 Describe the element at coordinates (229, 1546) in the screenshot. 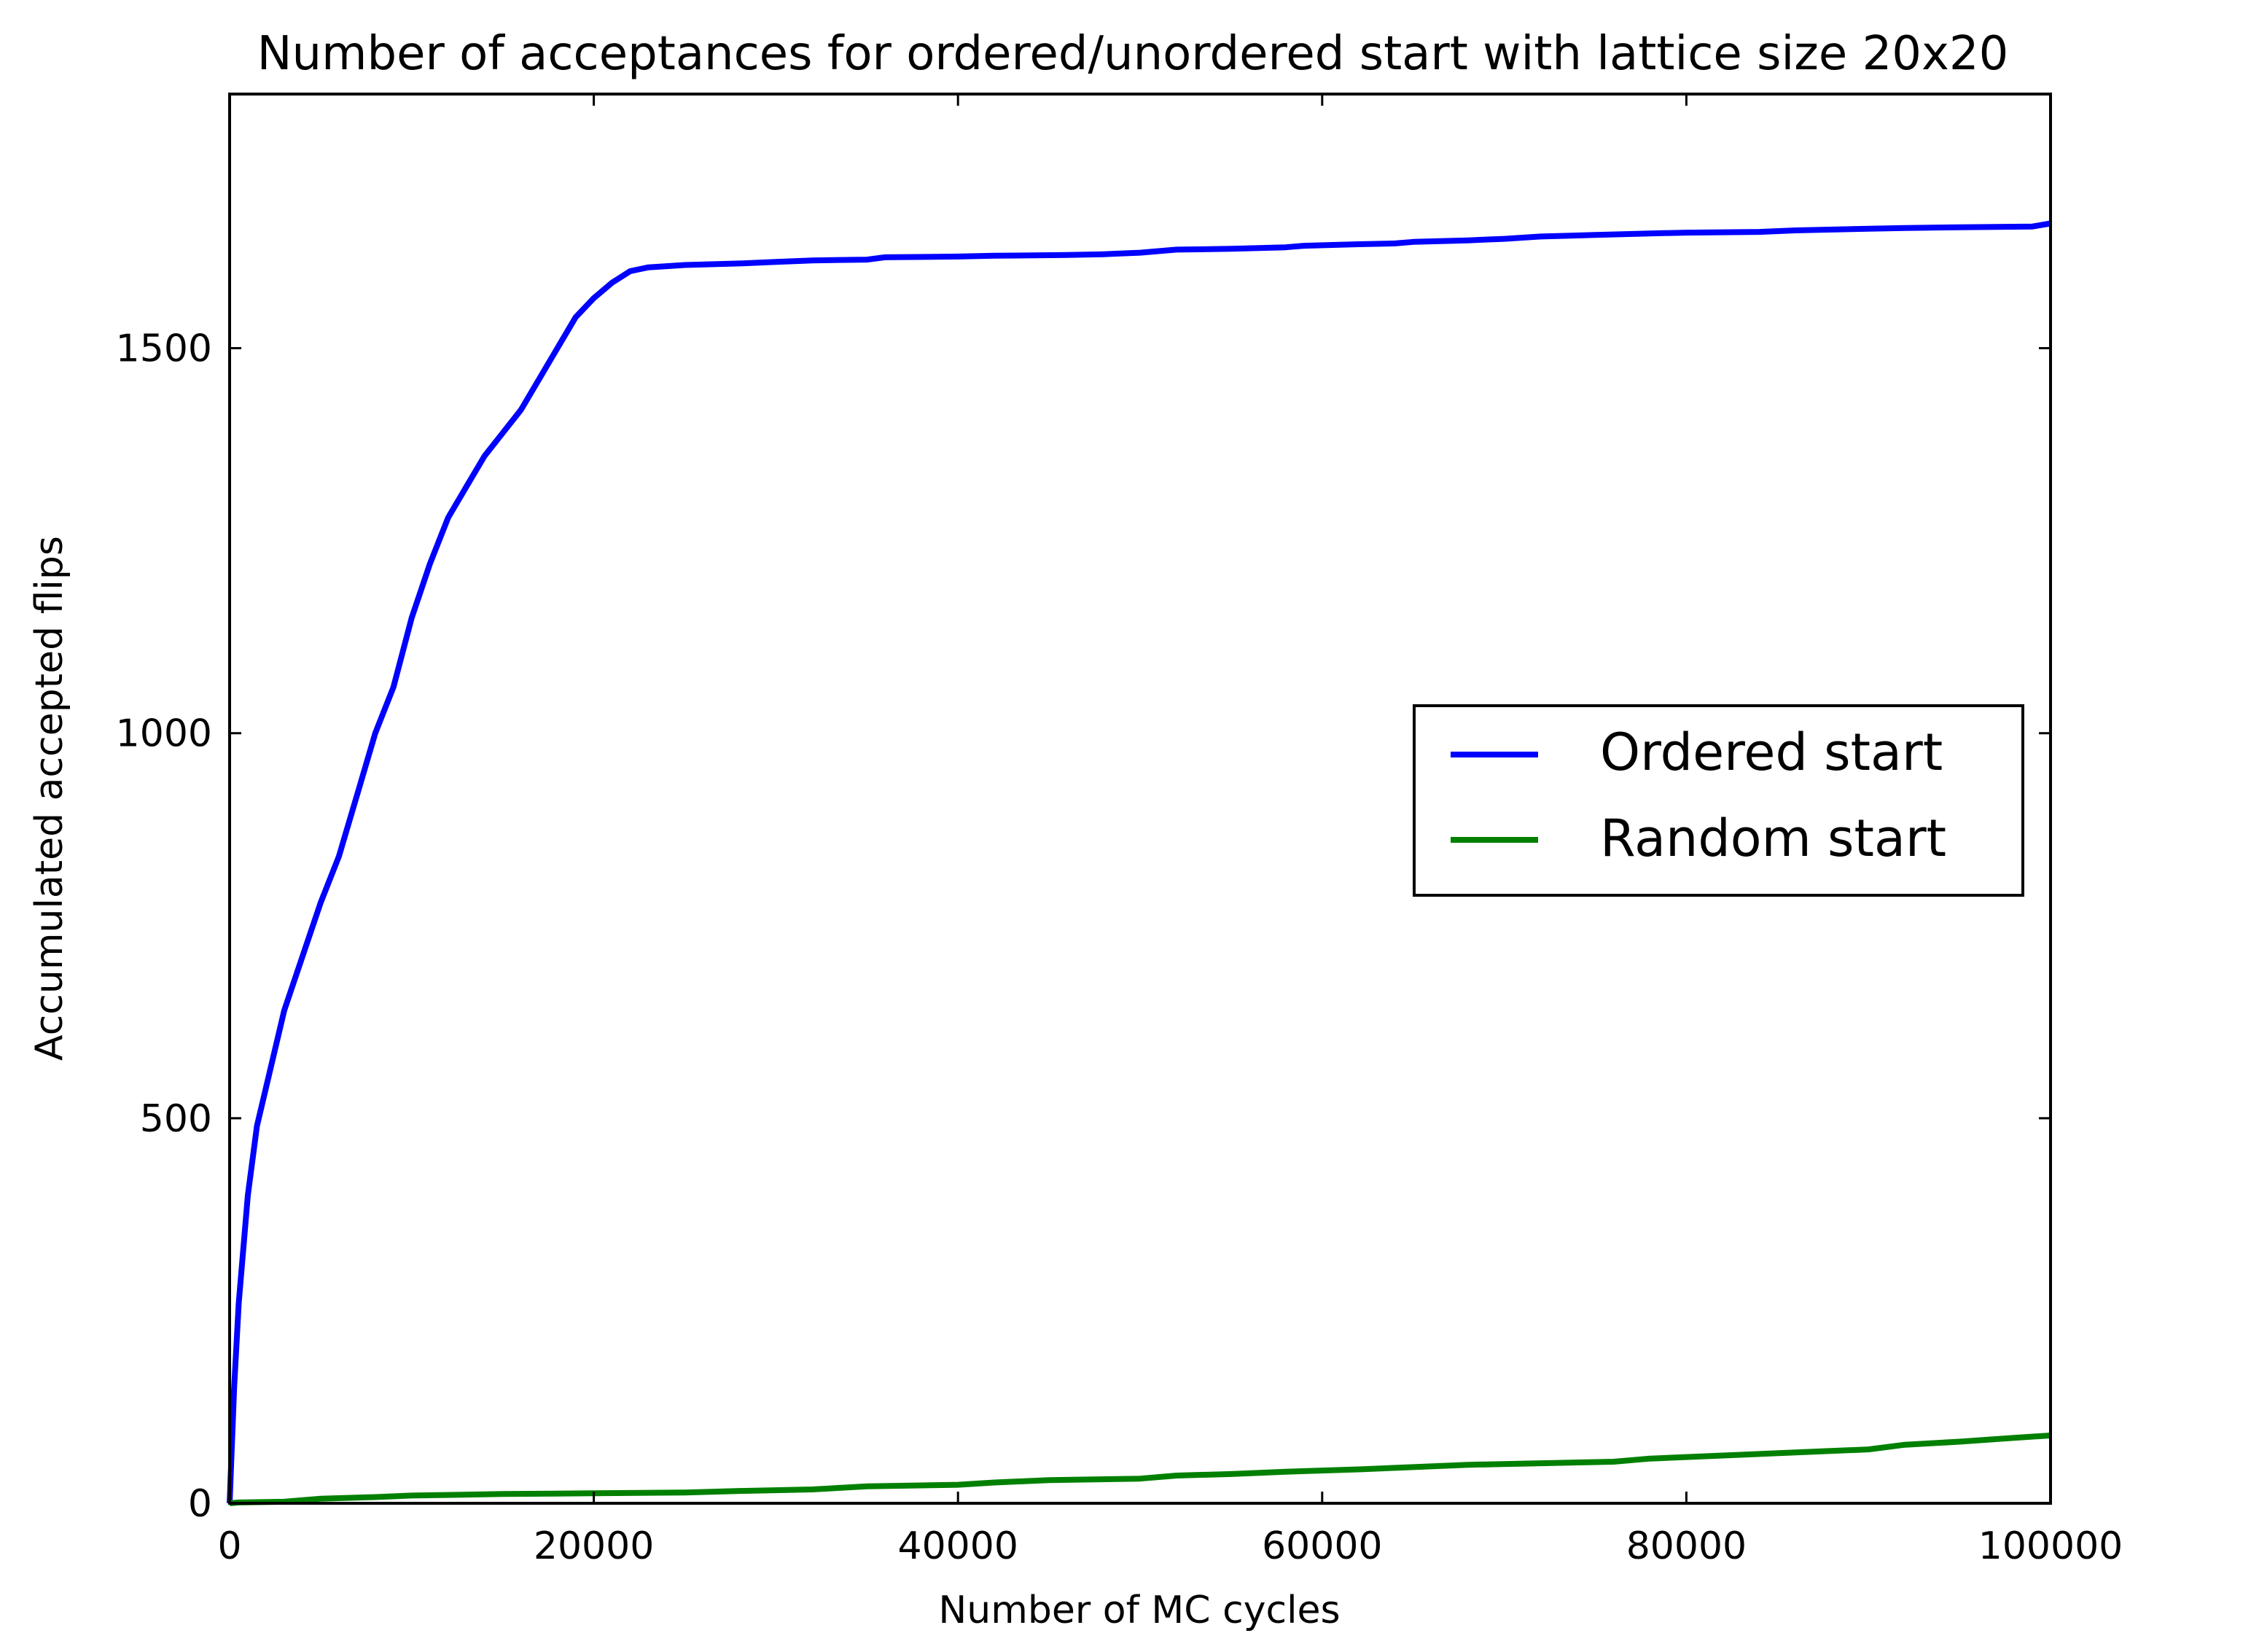

I see `x-tick-label: 0` at that location.